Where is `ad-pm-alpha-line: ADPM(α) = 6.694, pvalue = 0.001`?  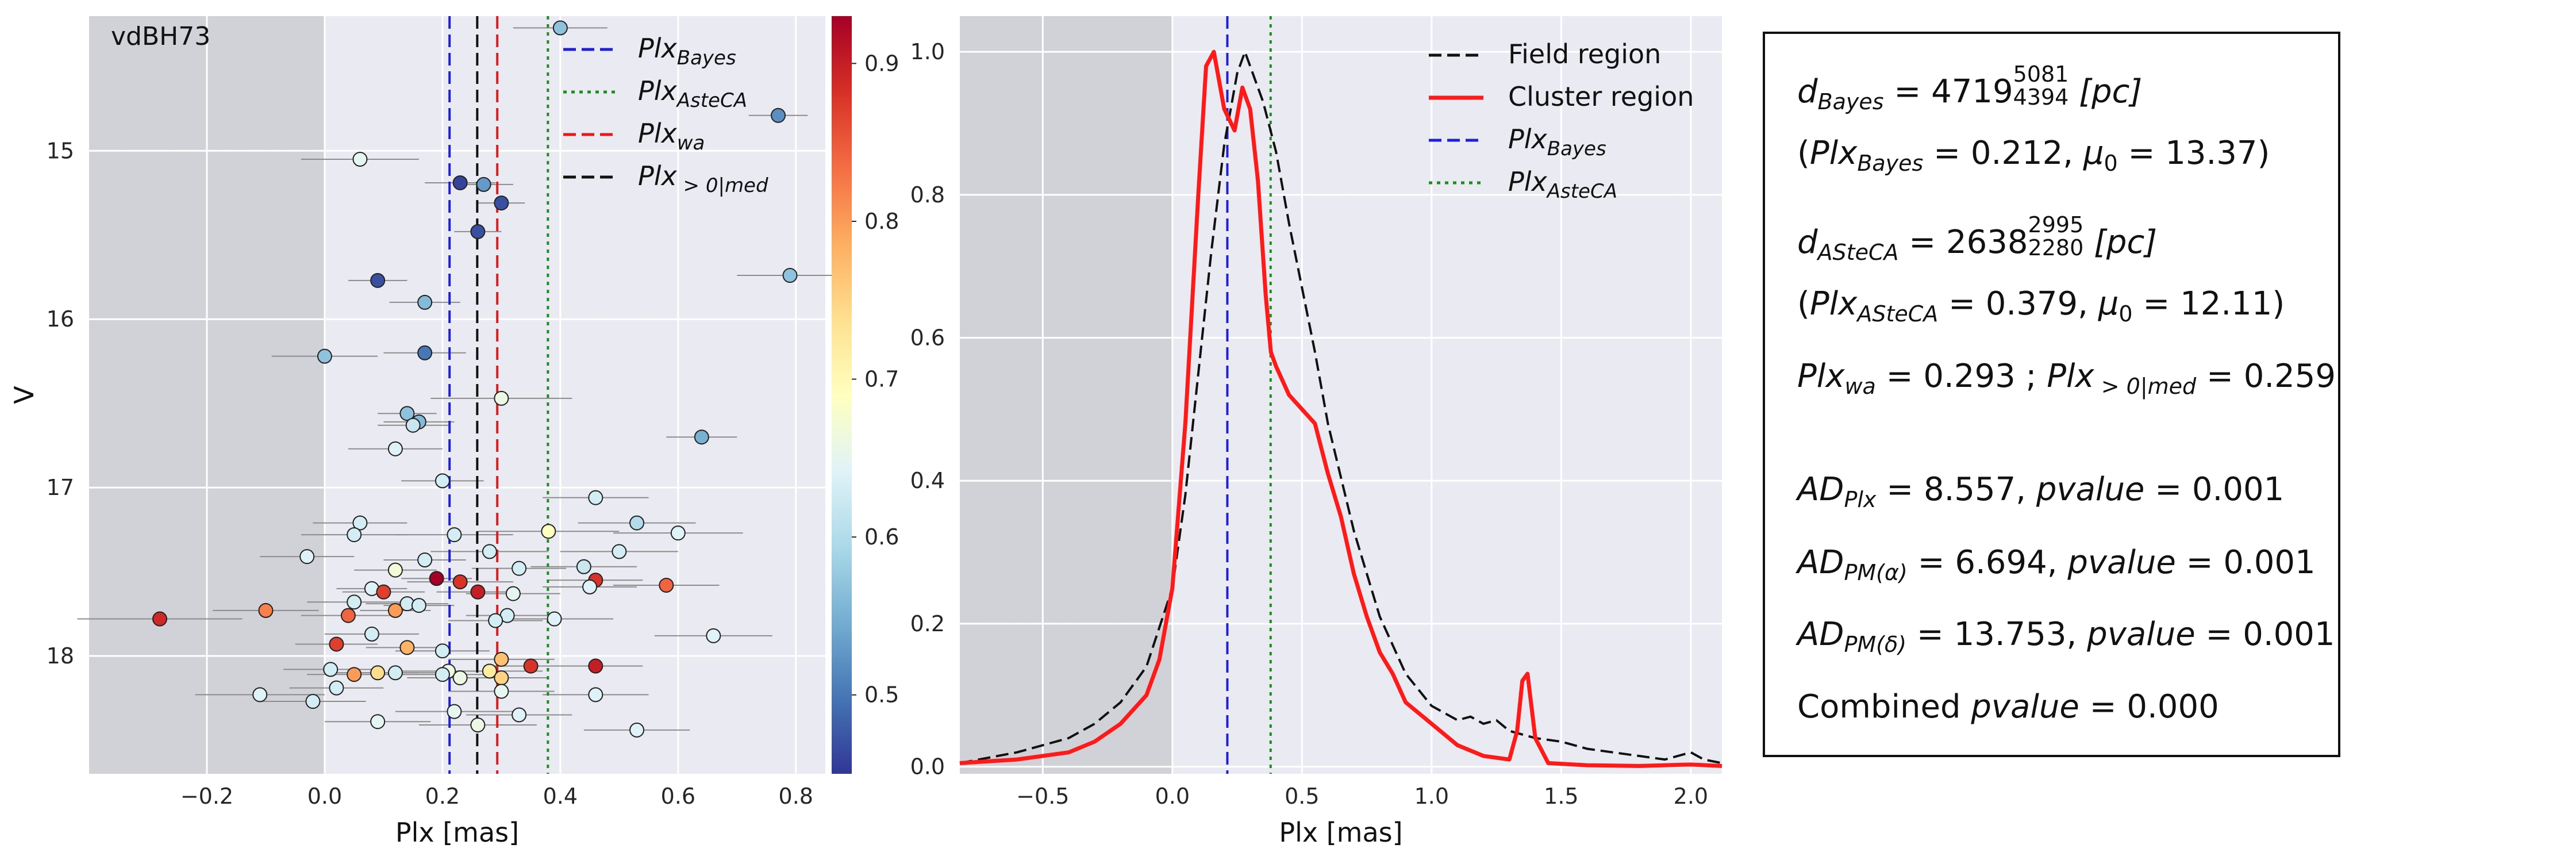
ad-pm-alpha-line: ADPM(α) = 6.694, pvalue = 0.001 is located at coordinates (2056, 564).